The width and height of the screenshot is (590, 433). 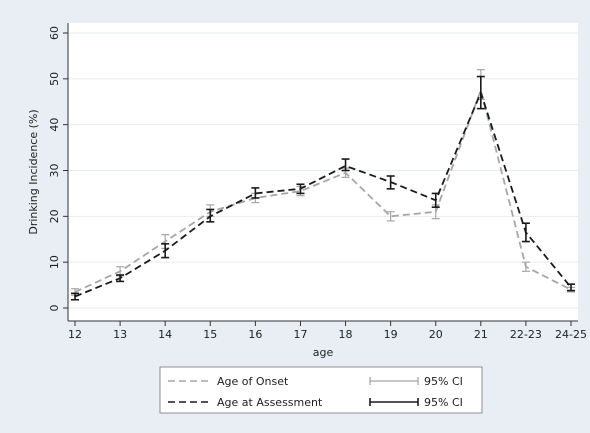 What do you see at coordinates (300, 334) in the screenshot?
I see `x-tick-label: 17` at bounding box center [300, 334].